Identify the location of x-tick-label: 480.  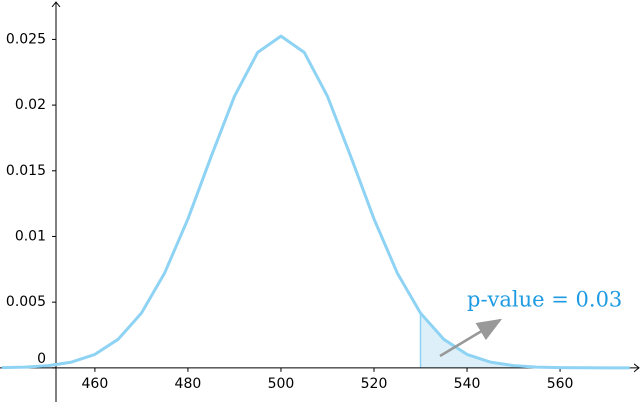
(188, 384).